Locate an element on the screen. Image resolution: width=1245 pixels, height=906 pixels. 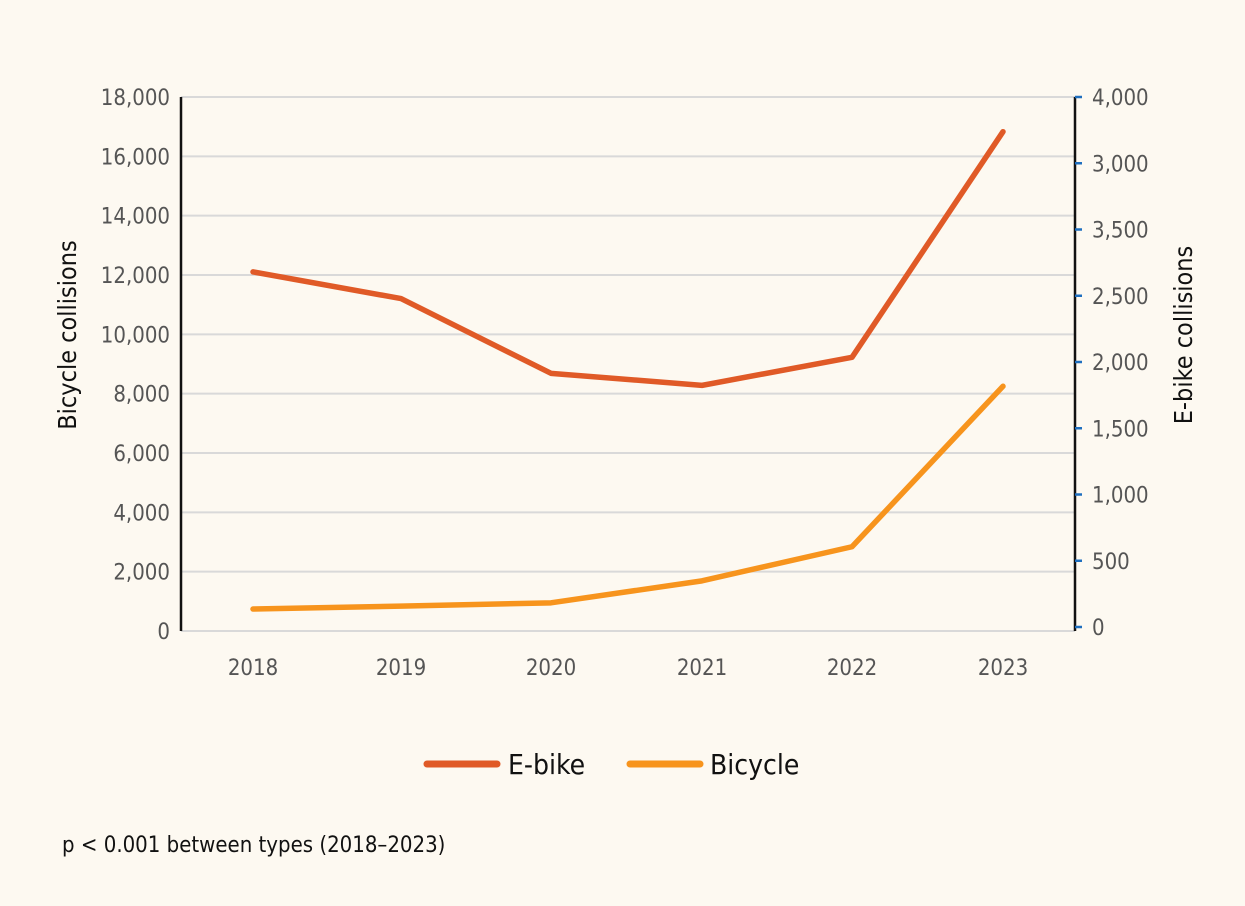
x-tick-labels: 2018 2019 2020 2021 2022 2023 is located at coordinates (628, 668).